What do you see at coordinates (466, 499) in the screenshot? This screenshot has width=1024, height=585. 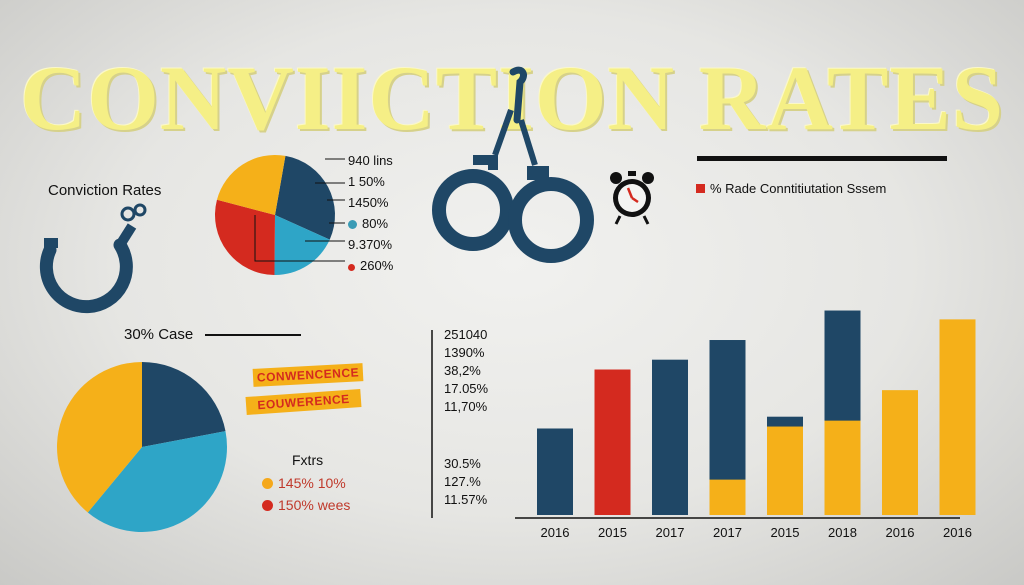 I see `y-tick-label: 11.57%` at bounding box center [466, 499].